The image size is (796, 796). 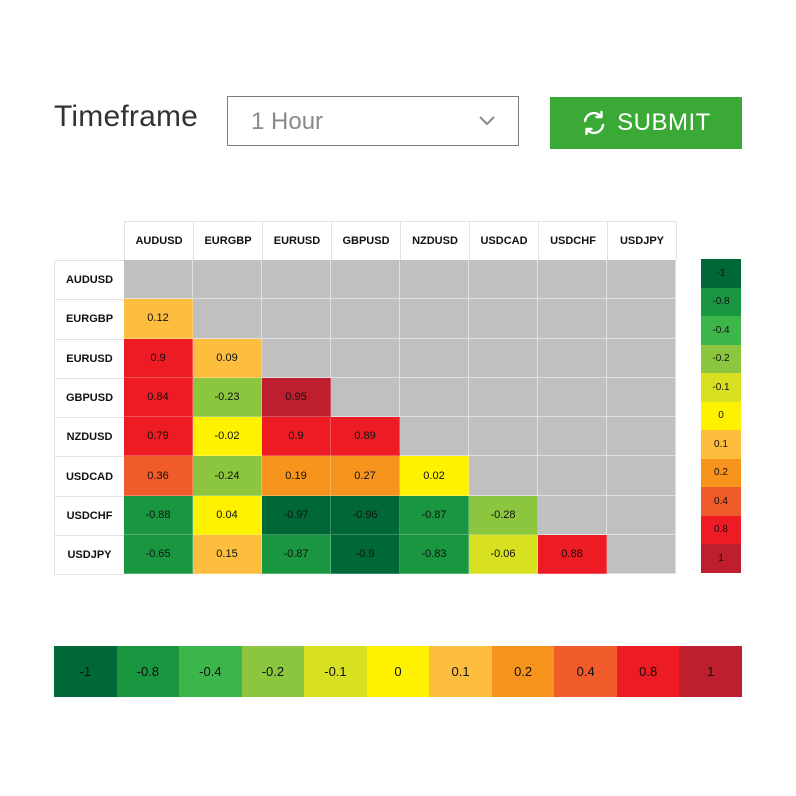 I want to click on column-header: EURGBP, so click(x=228, y=241).